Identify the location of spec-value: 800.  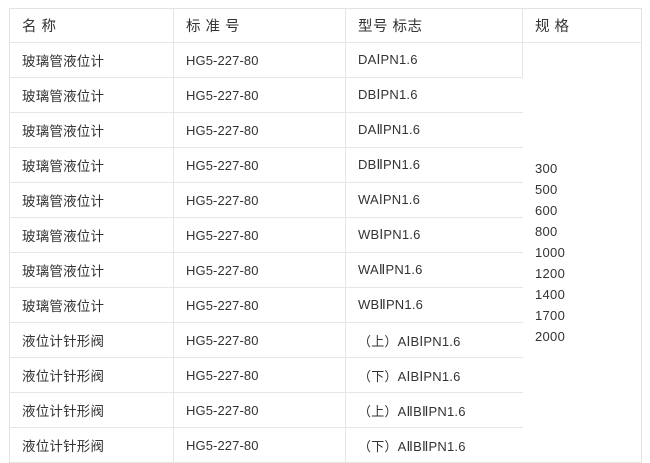
(546, 231).